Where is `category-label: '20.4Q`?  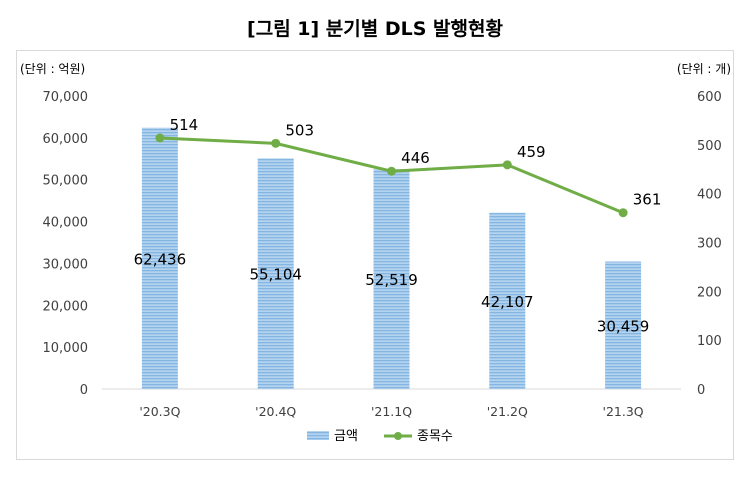
category-label: '20.4Q is located at coordinates (275, 411).